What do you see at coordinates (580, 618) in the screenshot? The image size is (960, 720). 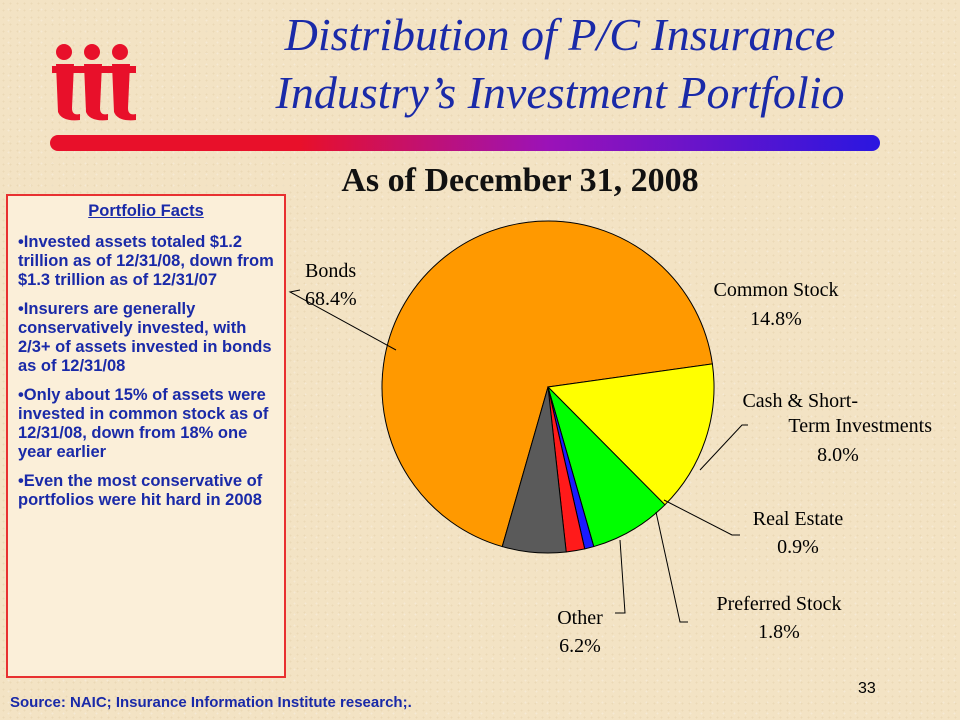 I see `data-label-other: Other` at bounding box center [580, 618].